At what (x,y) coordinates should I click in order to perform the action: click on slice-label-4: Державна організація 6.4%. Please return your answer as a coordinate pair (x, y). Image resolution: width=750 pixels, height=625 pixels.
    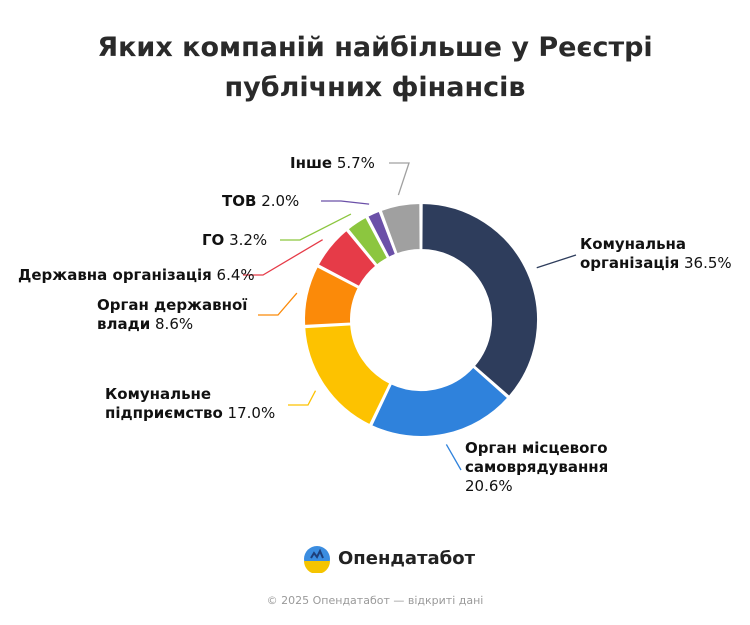
    Looking at the image, I should click on (136, 275).